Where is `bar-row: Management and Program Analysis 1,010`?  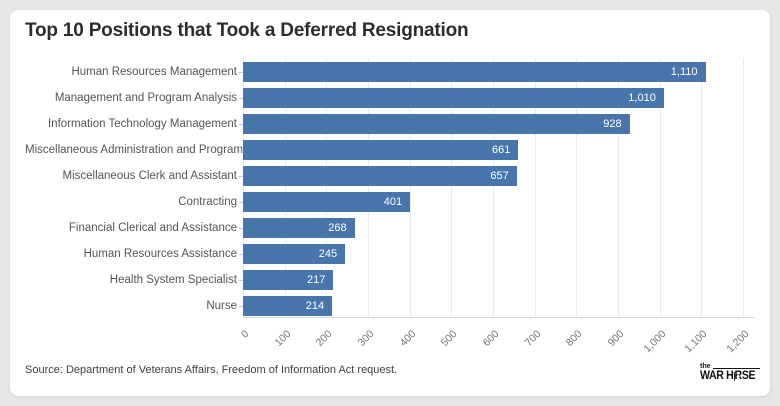
bar-row: Management and Program Analysis 1,010 is located at coordinates (397, 98).